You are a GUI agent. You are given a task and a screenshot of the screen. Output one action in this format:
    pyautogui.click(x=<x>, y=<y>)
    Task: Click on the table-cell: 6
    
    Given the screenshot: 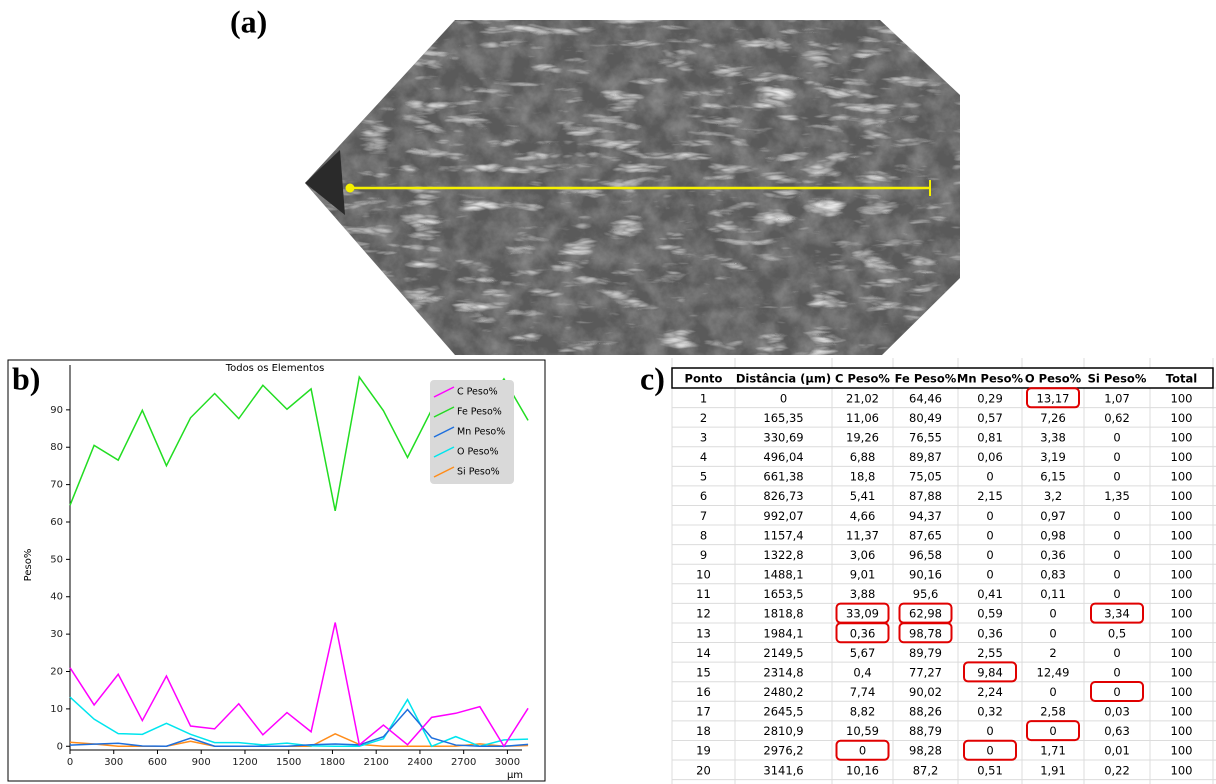 What is the action you would take?
    pyautogui.click(x=703, y=496)
    